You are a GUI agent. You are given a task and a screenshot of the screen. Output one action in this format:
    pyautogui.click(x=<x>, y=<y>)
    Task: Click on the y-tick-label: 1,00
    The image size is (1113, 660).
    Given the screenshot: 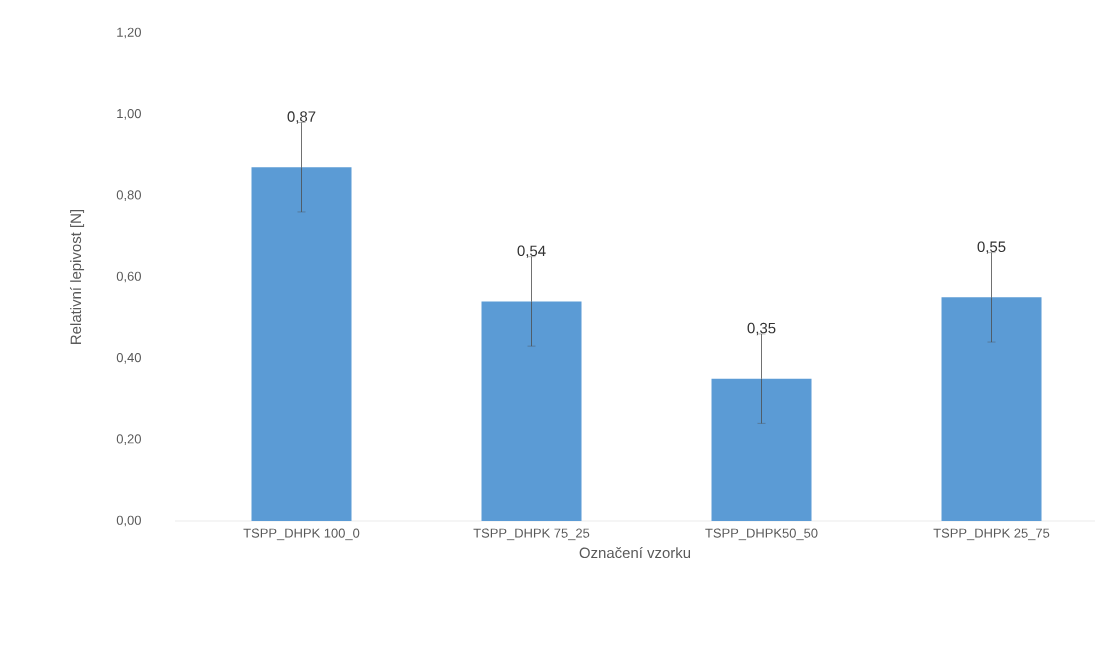 What is the action you would take?
    pyautogui.click(x=129, y=114)
    